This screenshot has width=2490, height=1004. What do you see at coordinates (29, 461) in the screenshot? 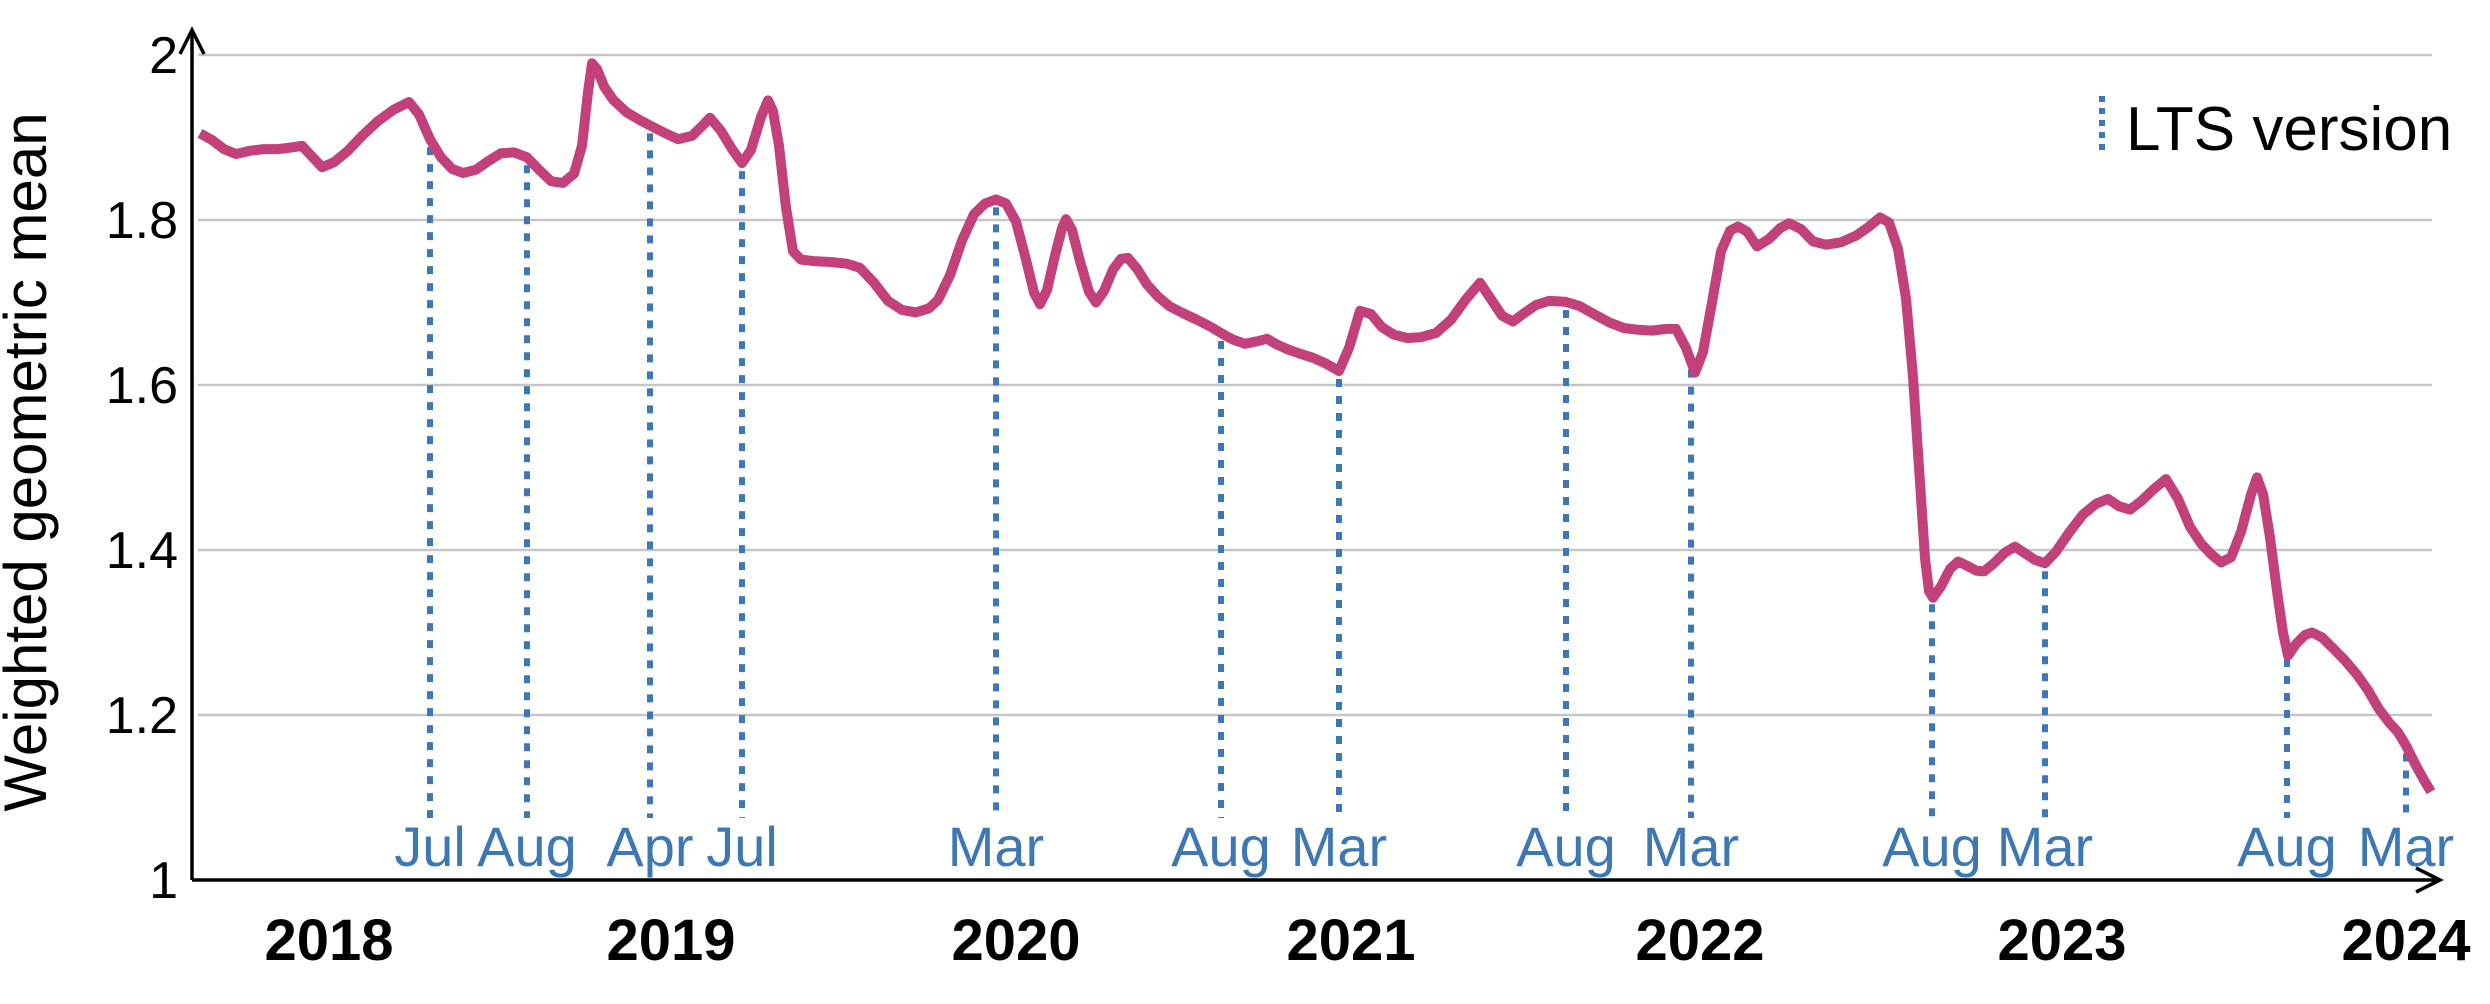
I see `y-axis-title: Weighted geometric mean` at bounding box center [29, 461].